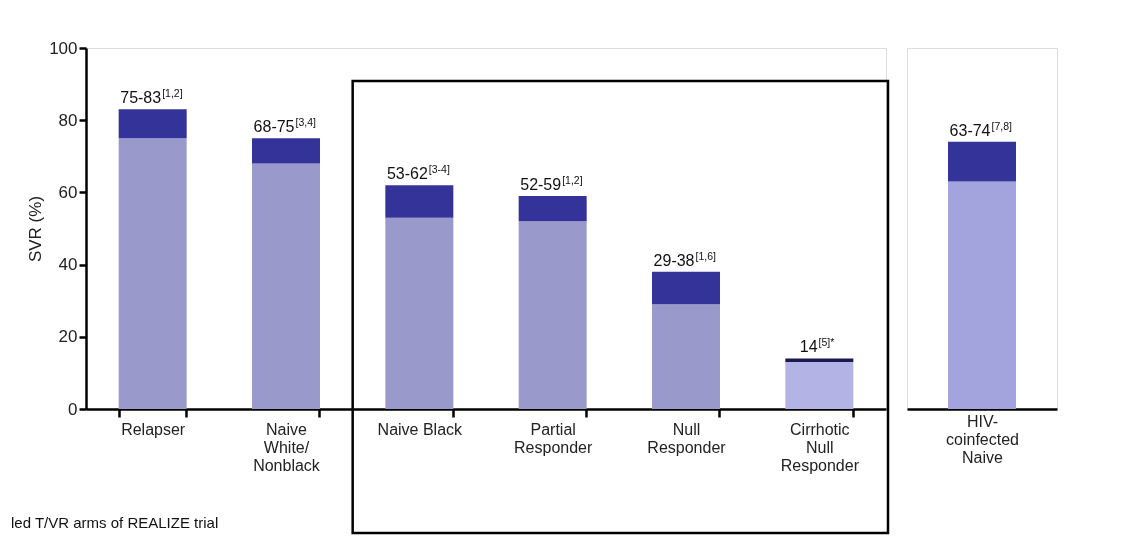 Image resolution: width=1126 pixels, height=539 pixels. Describe the element at coordinates (420, 429) in the screenshot. I see `x-tick-label: Naive Black` at that location.